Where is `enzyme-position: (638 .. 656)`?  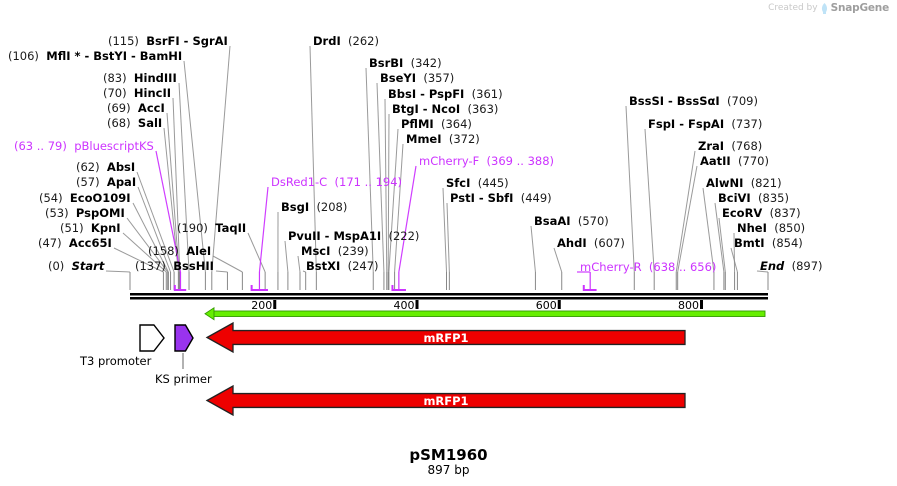 enzyme-position: (638 .. 656) is located at coordinates (682, 267).